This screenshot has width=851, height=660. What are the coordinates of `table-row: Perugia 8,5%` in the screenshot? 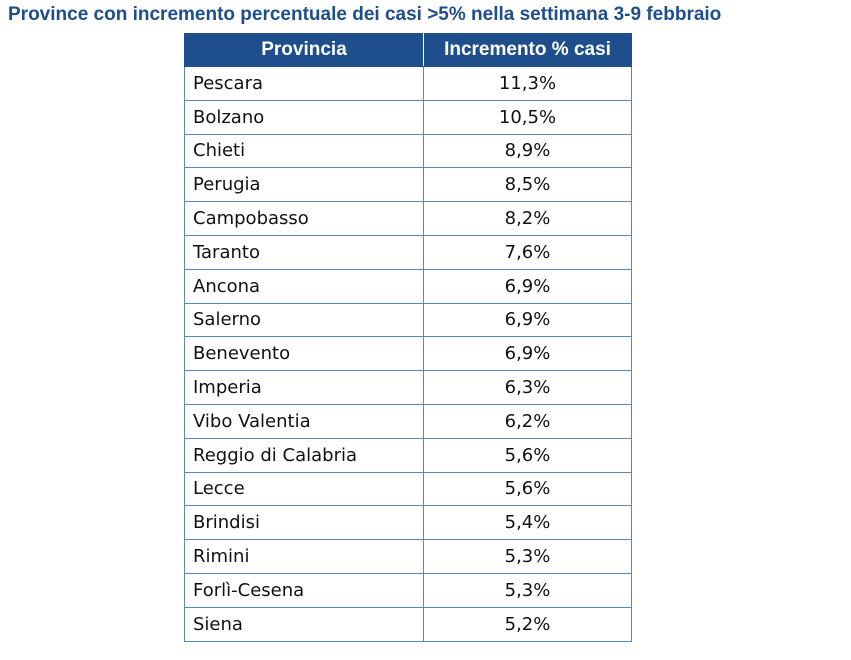 It's located at (408, 185).